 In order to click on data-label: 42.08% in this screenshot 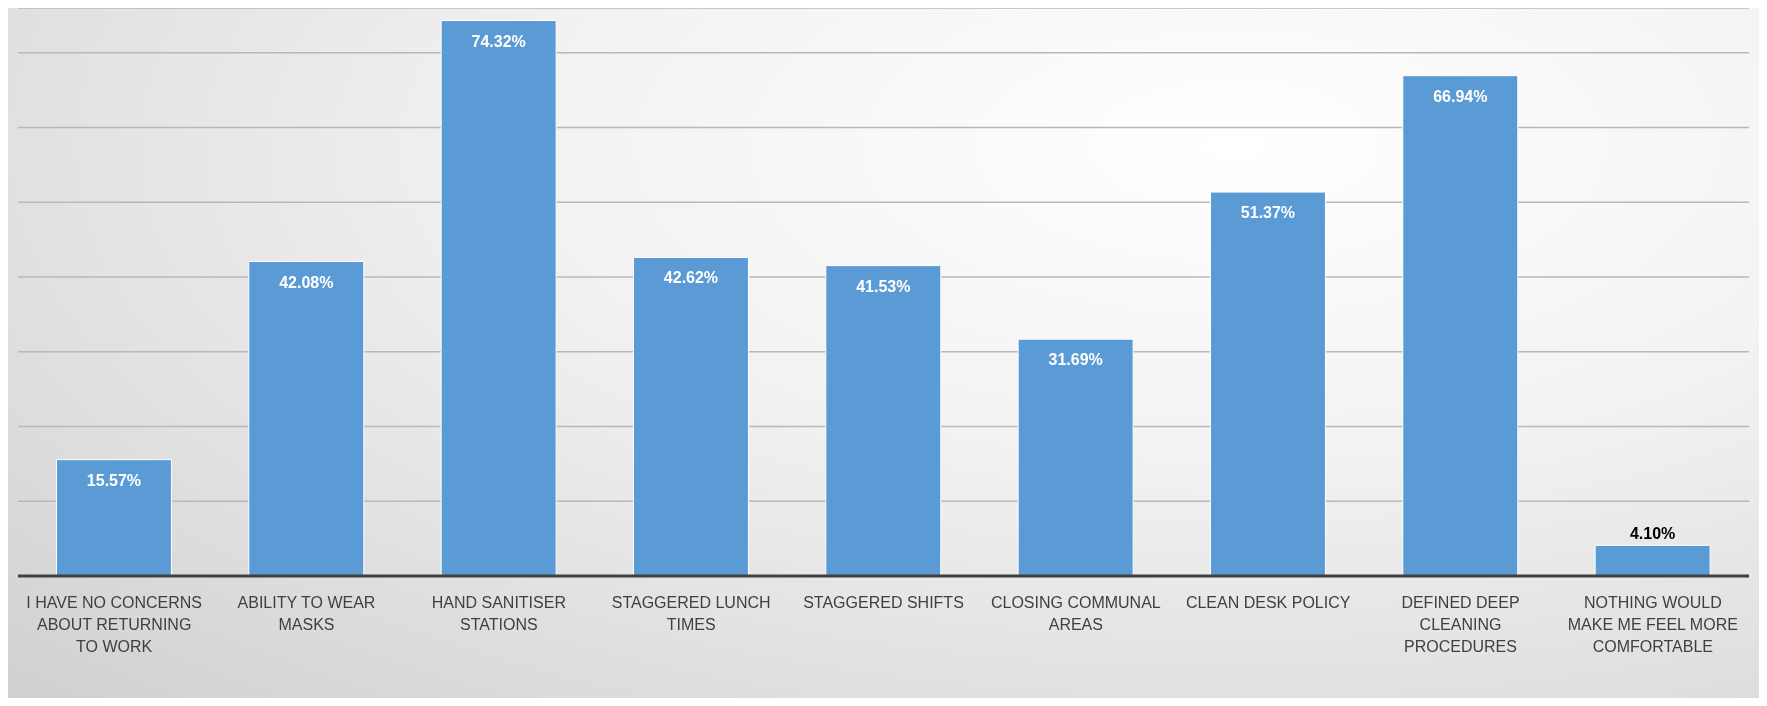, I will do `click(306, 282)`.